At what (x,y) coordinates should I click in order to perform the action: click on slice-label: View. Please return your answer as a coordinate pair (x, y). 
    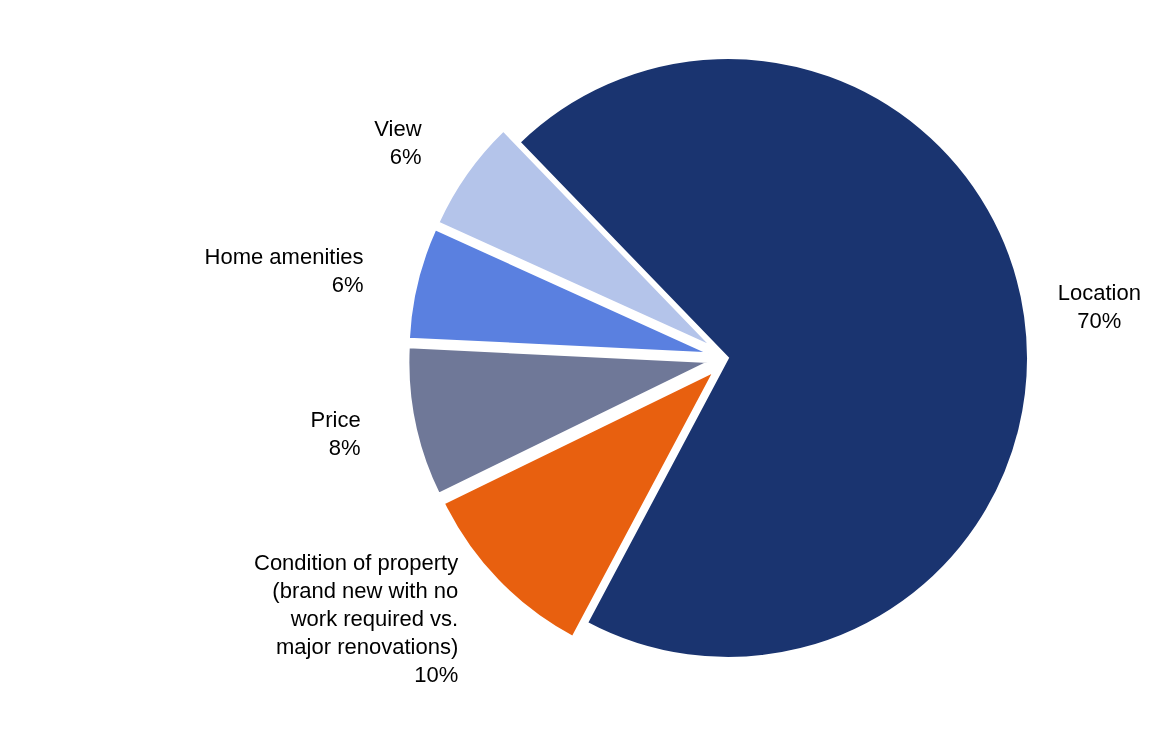
    Looking at the image, I should click on (398, 128).